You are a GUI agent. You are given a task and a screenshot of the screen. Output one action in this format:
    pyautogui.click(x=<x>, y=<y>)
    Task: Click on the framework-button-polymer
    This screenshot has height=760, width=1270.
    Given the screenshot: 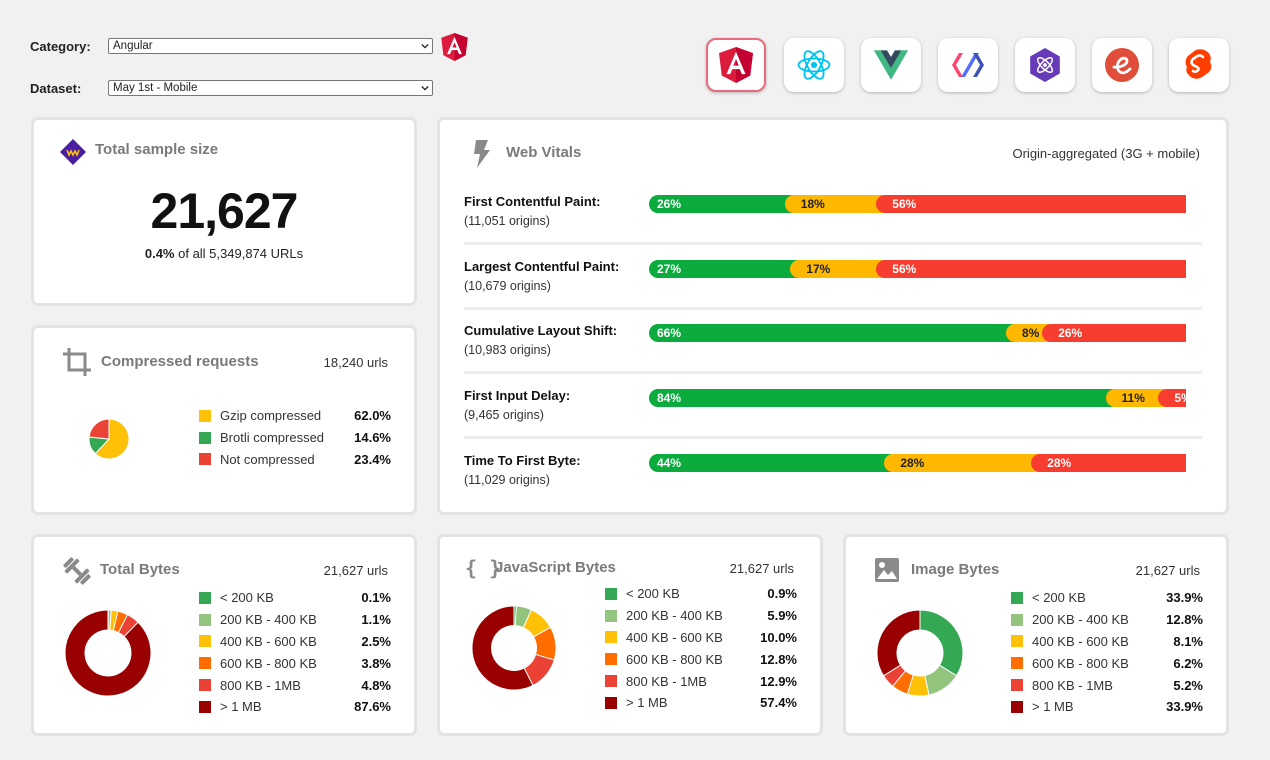 What is the action you would take?
    pyautogui.click(x=968, y=65)
    